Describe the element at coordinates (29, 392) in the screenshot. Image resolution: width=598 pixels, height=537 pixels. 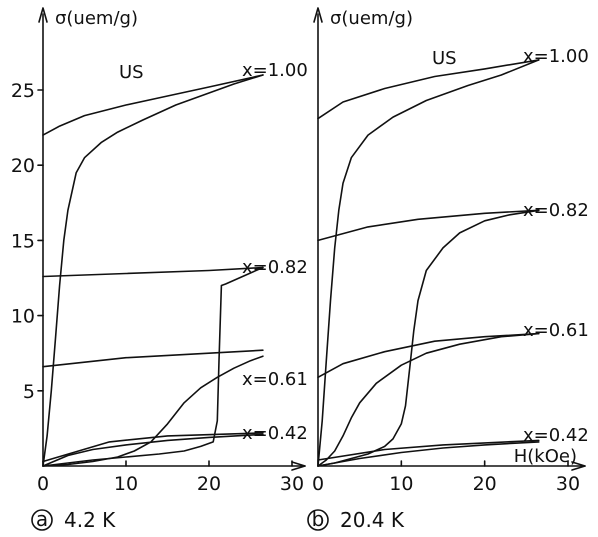
I see `y-tick-label: 5` at that location.